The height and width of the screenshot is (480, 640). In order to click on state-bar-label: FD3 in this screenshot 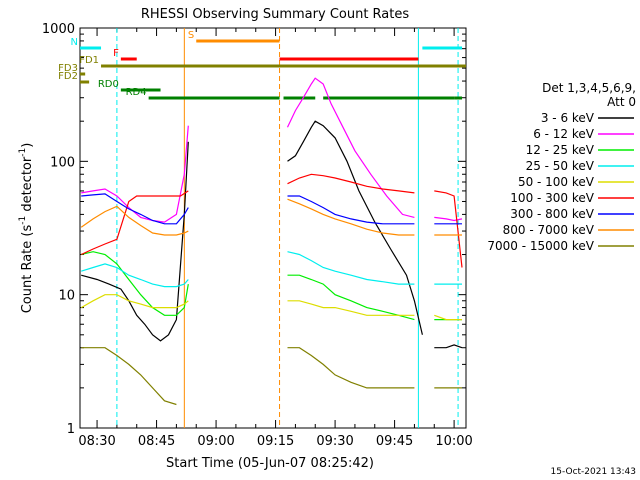, I will do `click(68, 68)`.